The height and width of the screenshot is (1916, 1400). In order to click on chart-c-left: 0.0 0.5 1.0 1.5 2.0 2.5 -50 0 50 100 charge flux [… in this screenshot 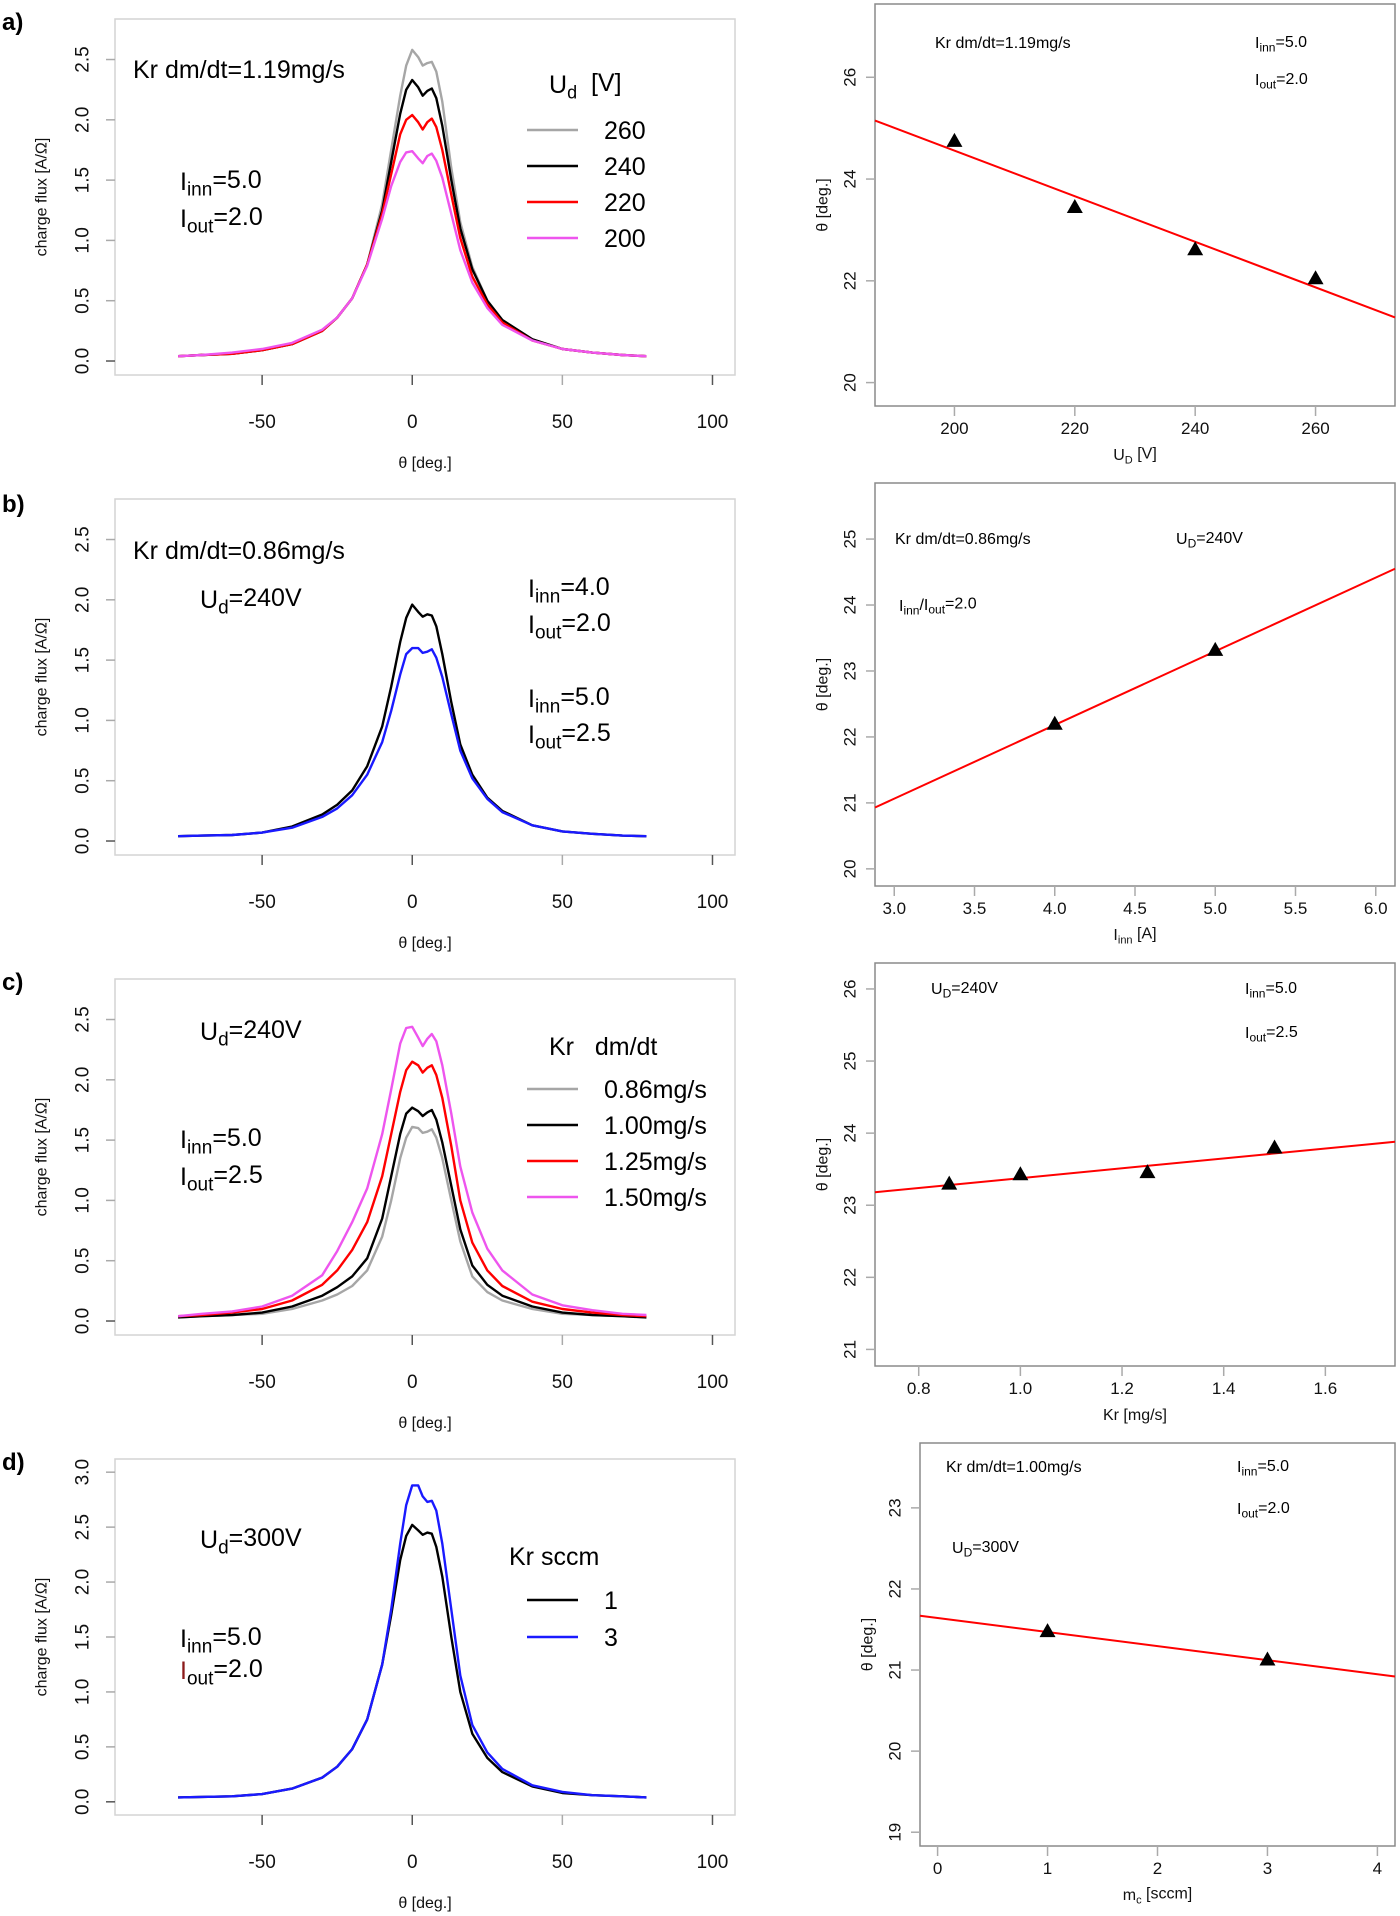, I will do `click(385, 1205)`.